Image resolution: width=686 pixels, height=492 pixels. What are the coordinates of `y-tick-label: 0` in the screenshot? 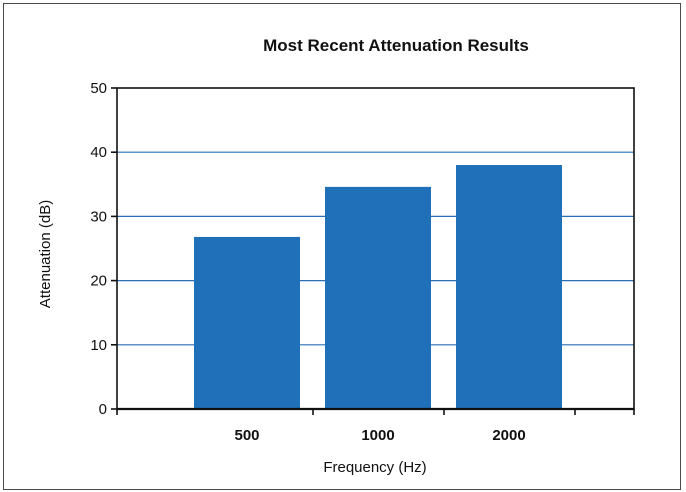 It's located at (103, 409).